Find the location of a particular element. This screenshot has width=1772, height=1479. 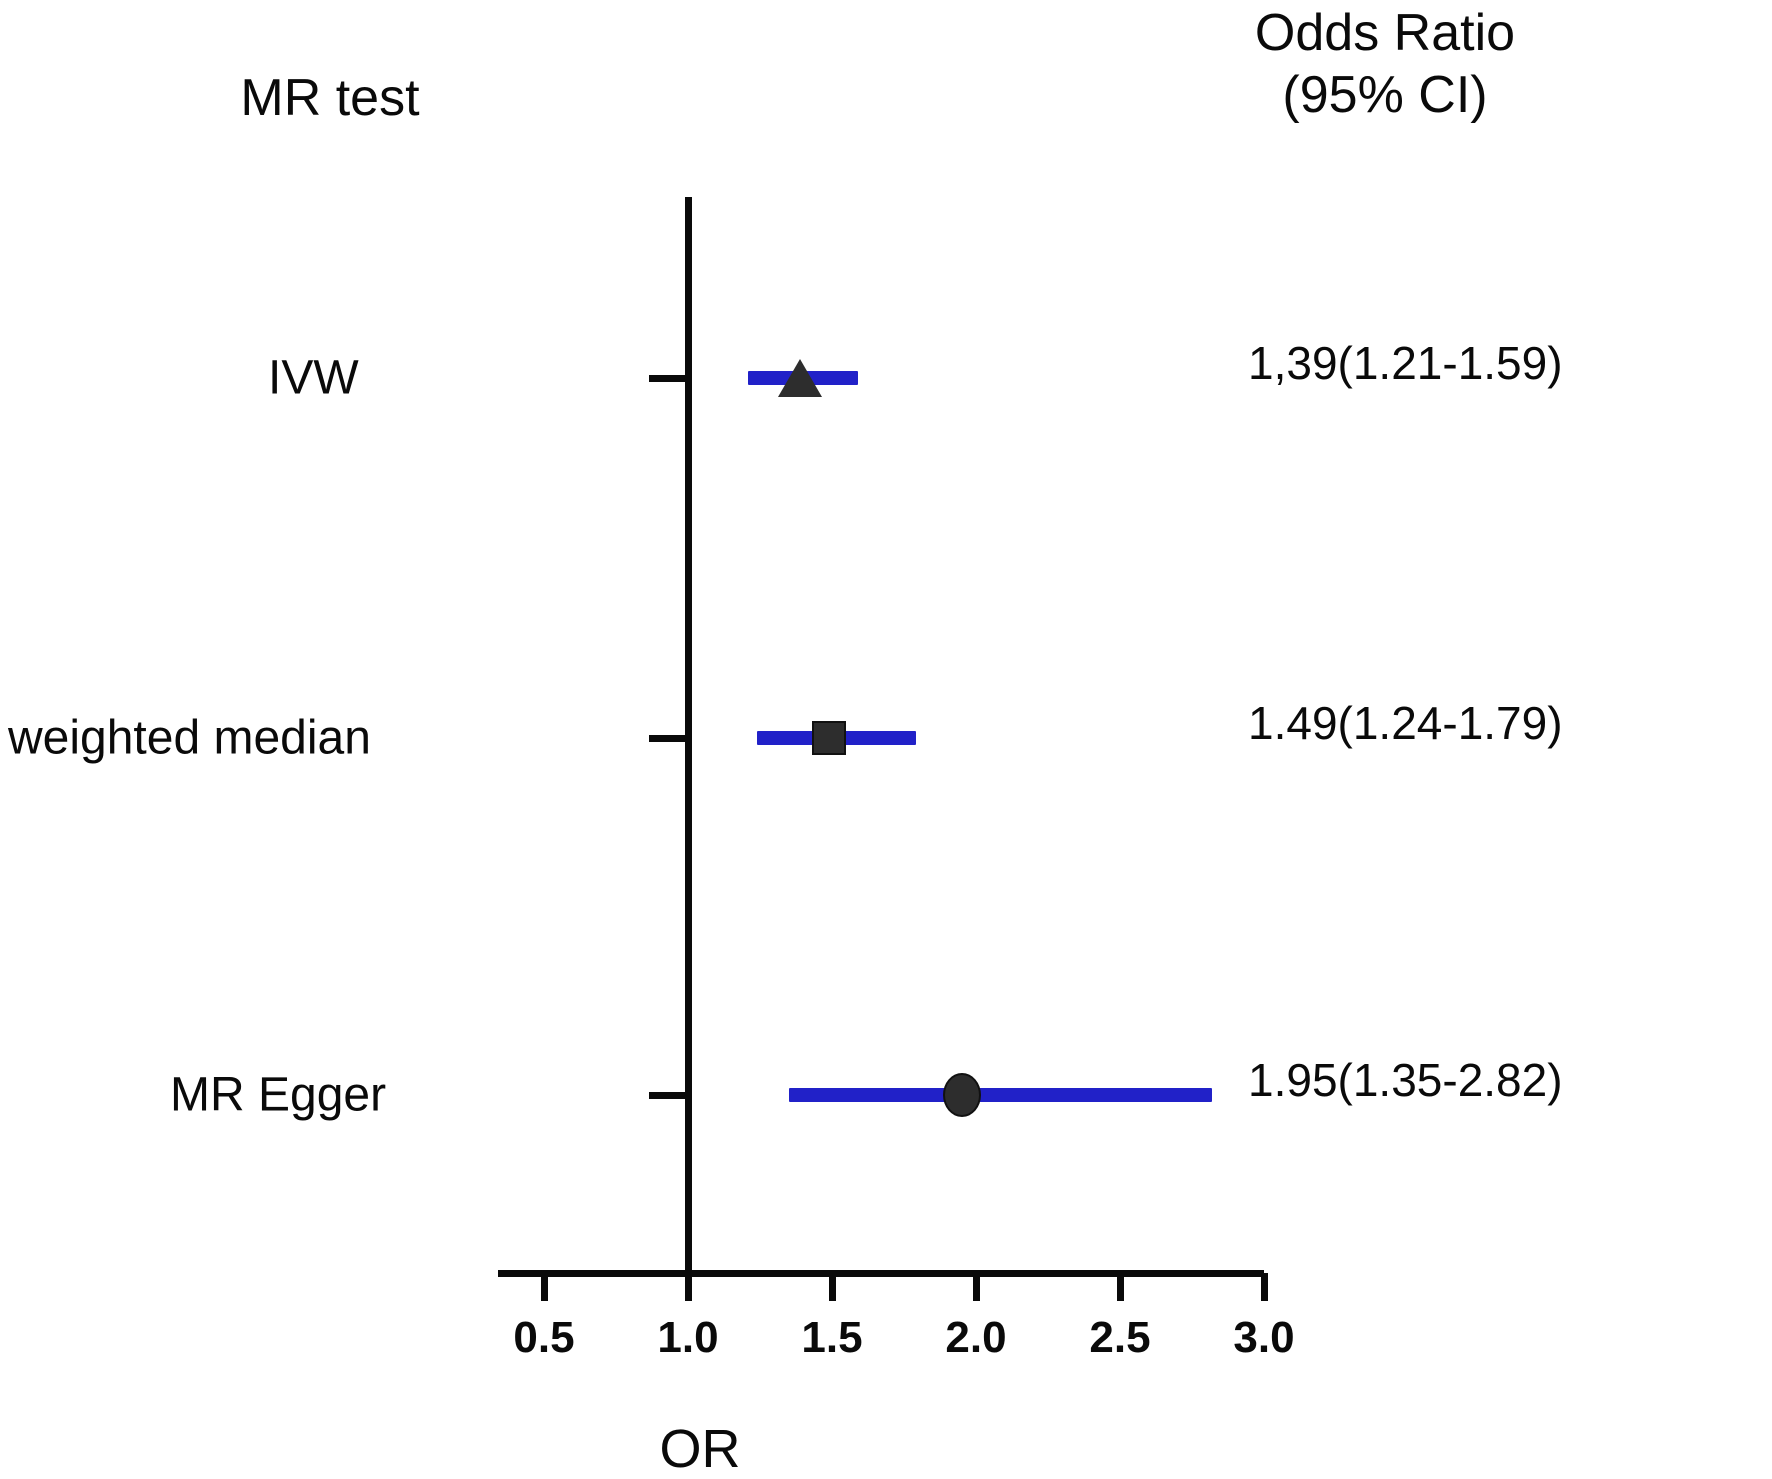

x-axis-title: OR is located at coordinates (700, 1449).